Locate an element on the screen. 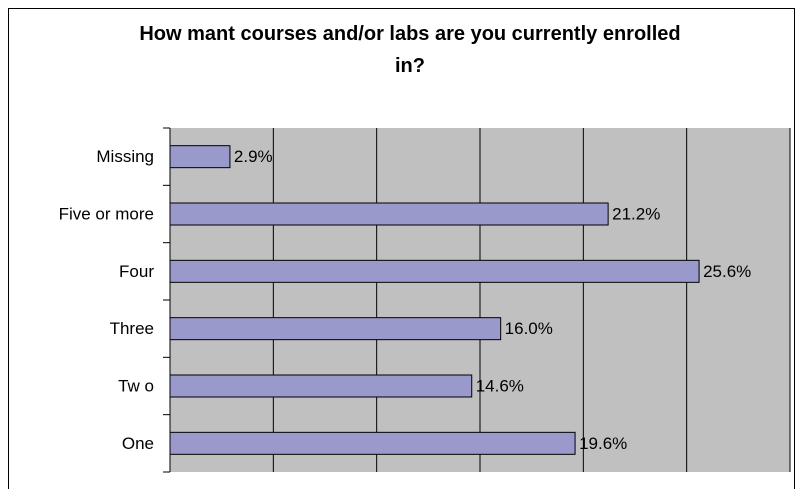 This screenshot has height=489, width=803. category-label: Three is located at coordinates (132, 328).